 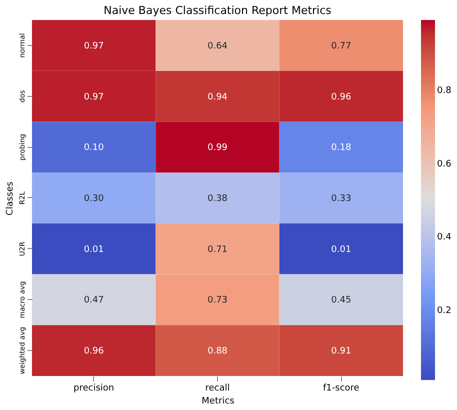 I want to click on data-label: 0.91, so click(x=341, y=351).